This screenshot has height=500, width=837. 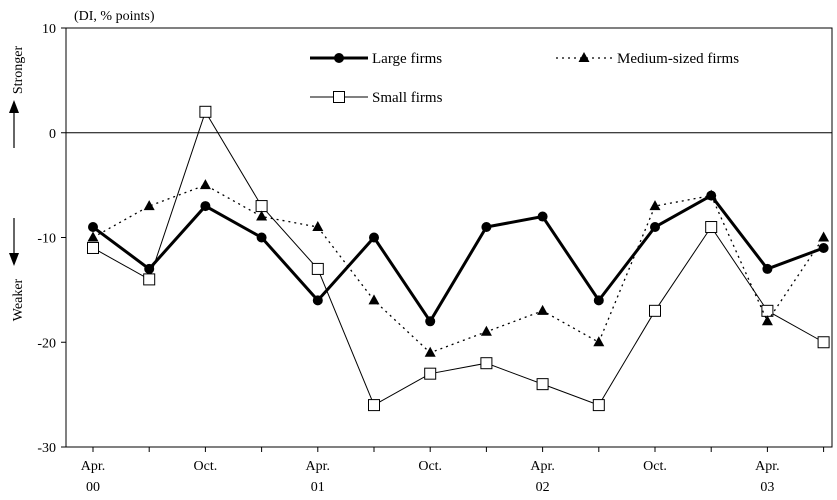 What do you see at coordinates (767, 487) in the screenshot?
I see `x-tick-label-year: 03` at bounding box center [767, 487].